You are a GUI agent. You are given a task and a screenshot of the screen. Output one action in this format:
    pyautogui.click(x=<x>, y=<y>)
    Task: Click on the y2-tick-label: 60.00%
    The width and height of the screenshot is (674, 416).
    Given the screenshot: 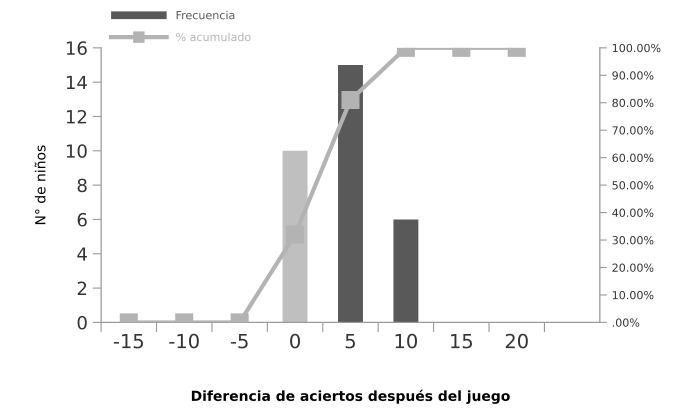 What is the action you would take?
    pyautogui.click(x=633, y=158)
    